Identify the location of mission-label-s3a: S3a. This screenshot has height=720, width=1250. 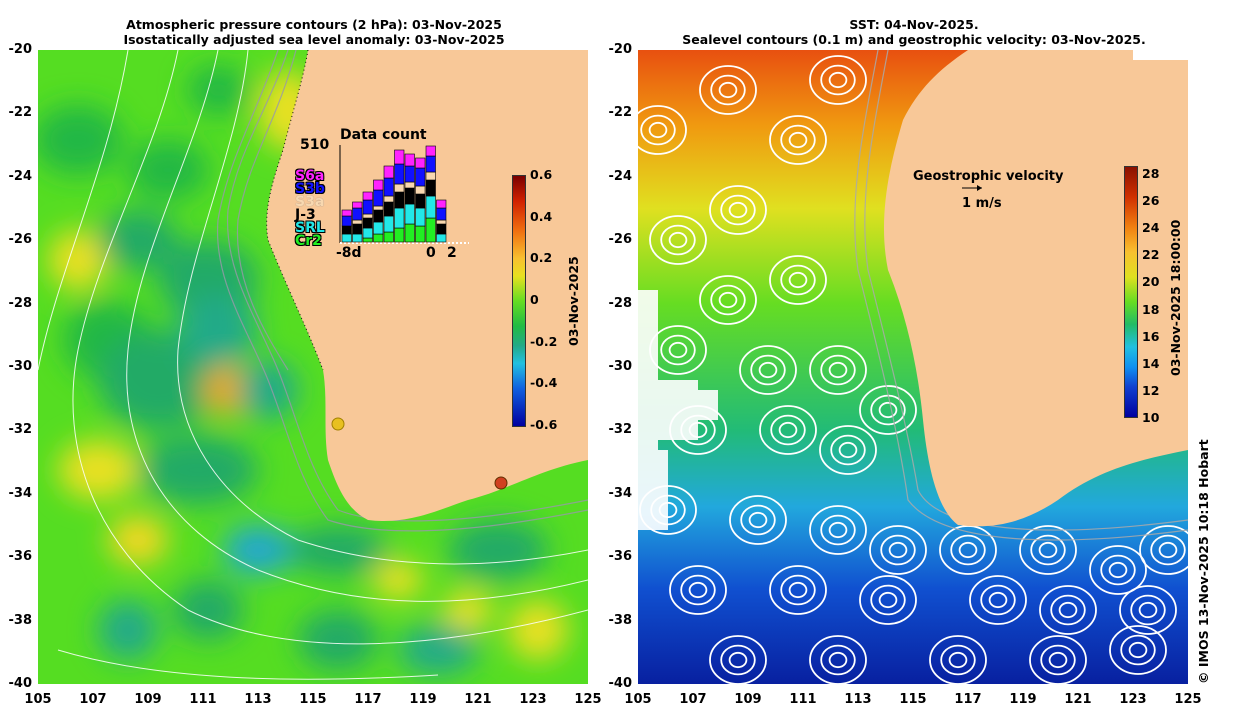
(310, 202).